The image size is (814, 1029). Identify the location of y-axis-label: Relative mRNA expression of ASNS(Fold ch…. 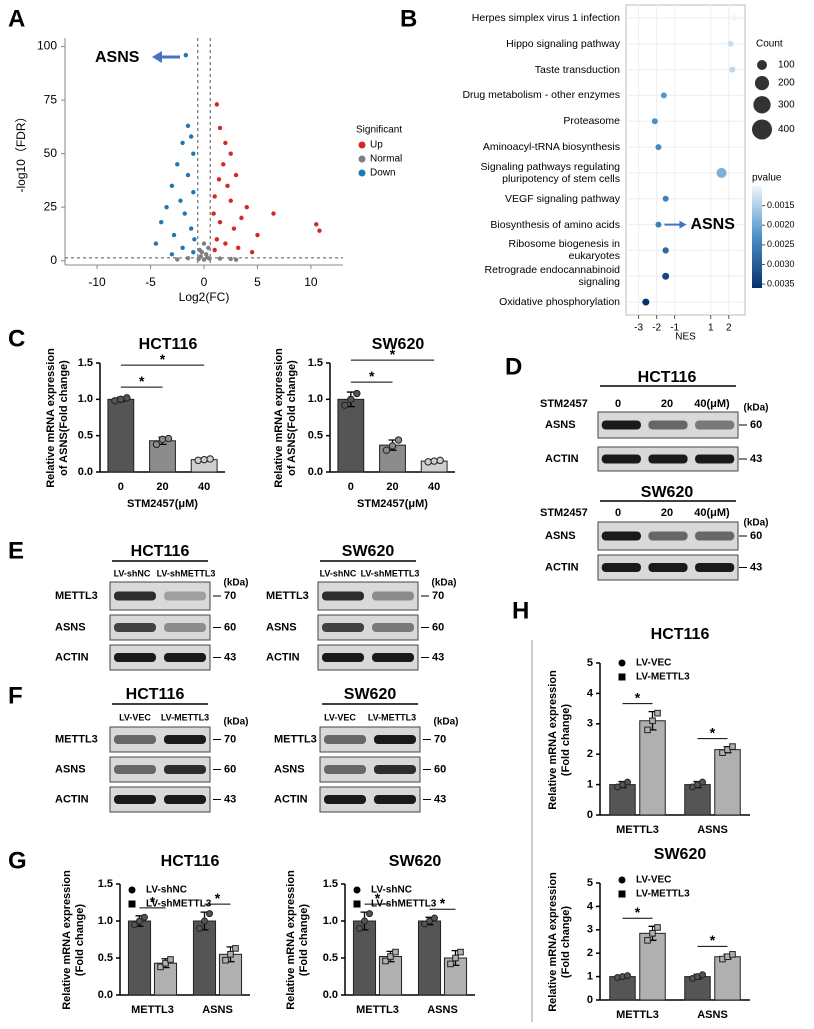
(57, 418).